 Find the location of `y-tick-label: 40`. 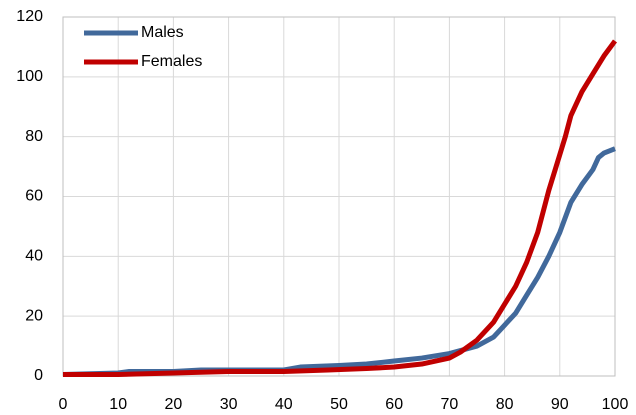

y-tick-label: 40 is located at coordinates (34, 256).